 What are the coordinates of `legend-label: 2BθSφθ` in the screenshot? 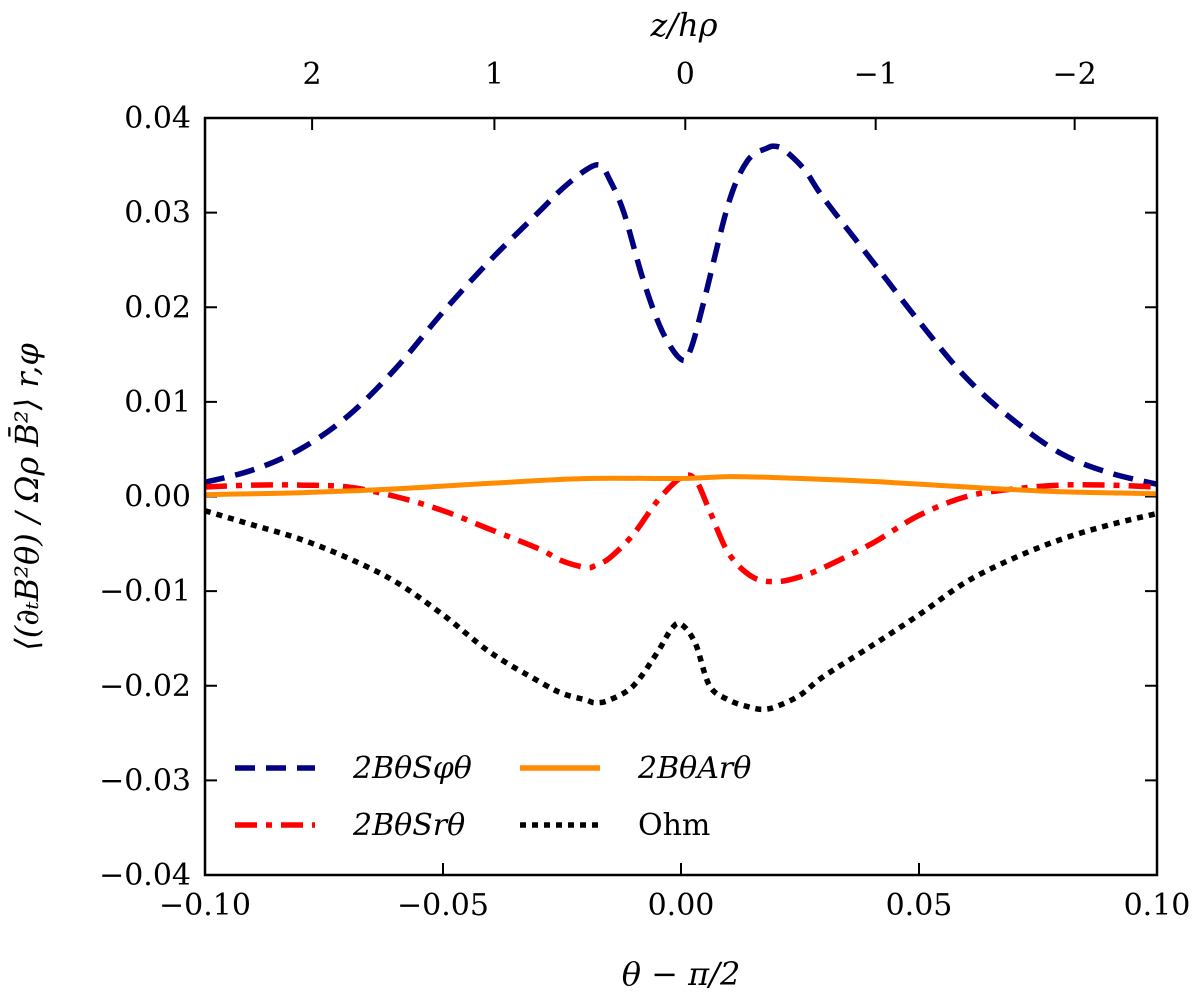 It's located at (412, 768).